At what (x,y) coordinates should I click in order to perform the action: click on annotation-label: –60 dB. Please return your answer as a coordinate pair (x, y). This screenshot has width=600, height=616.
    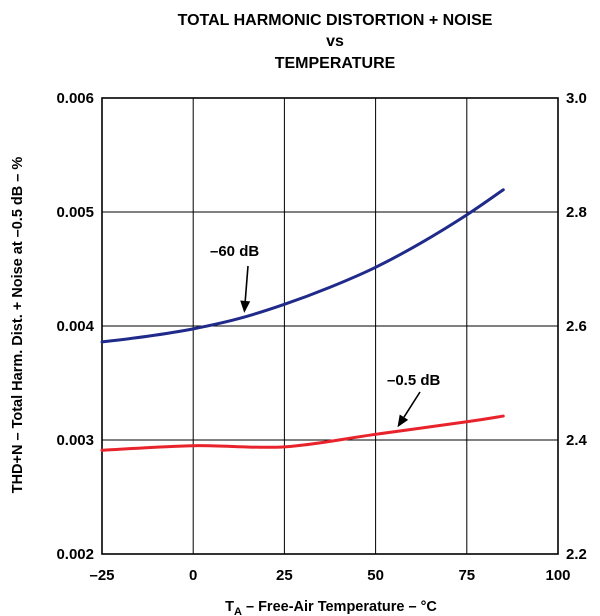
    Looking at the image, I should click on (234, 251).